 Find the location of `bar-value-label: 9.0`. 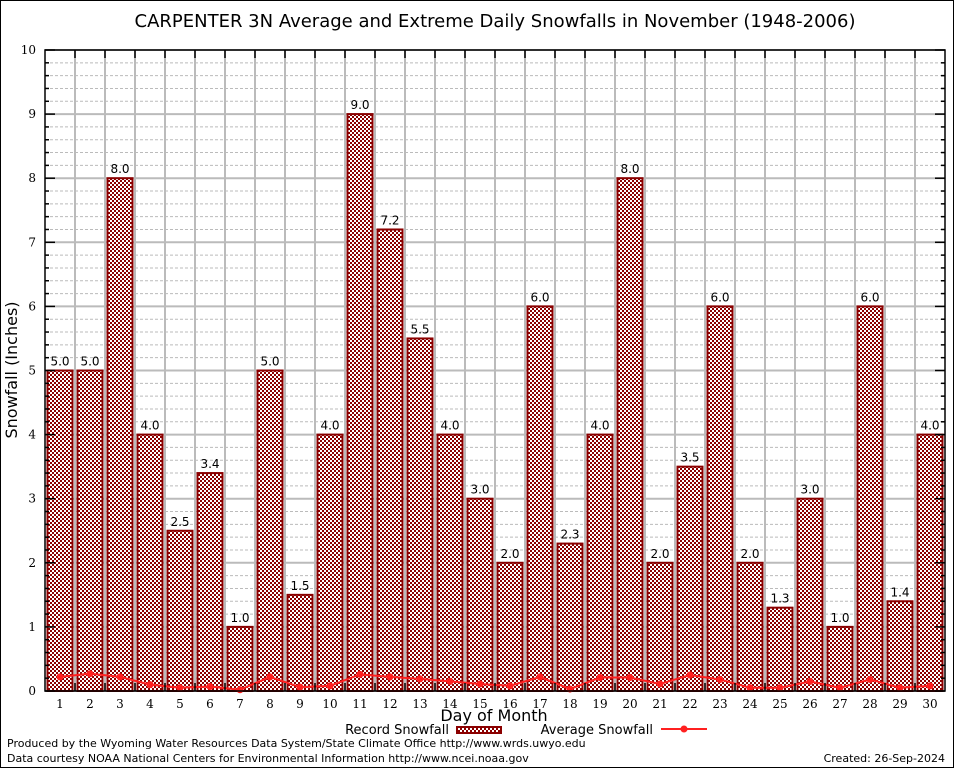

bar-value-label: 9.0 is located at coordinates (359, 105).